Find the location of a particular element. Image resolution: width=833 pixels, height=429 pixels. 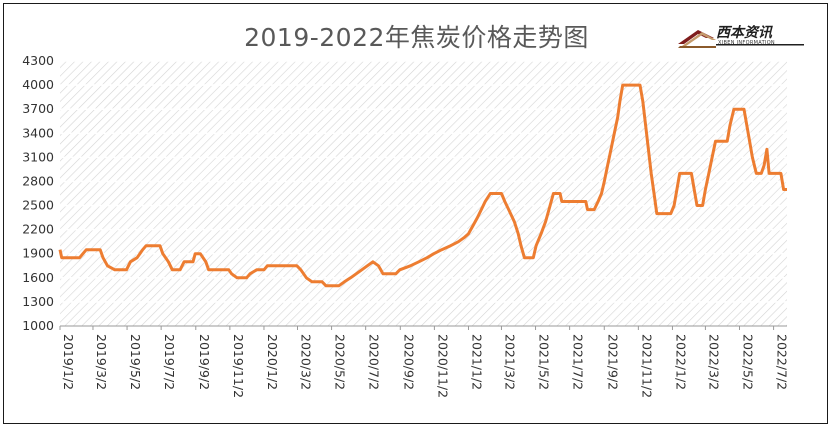

x-tick-label: 2020/11/2 is located at coordinates (442, 366).